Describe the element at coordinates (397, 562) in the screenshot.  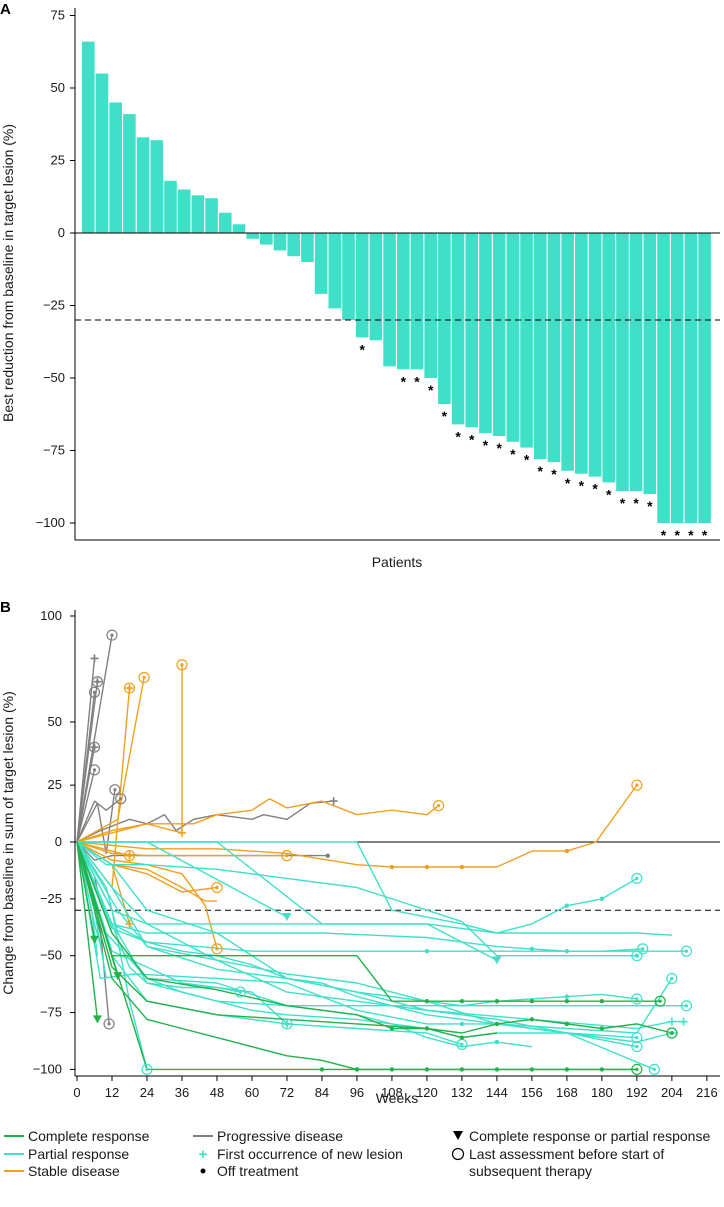
I see `bar-x-axis-label: Patients` at that location.